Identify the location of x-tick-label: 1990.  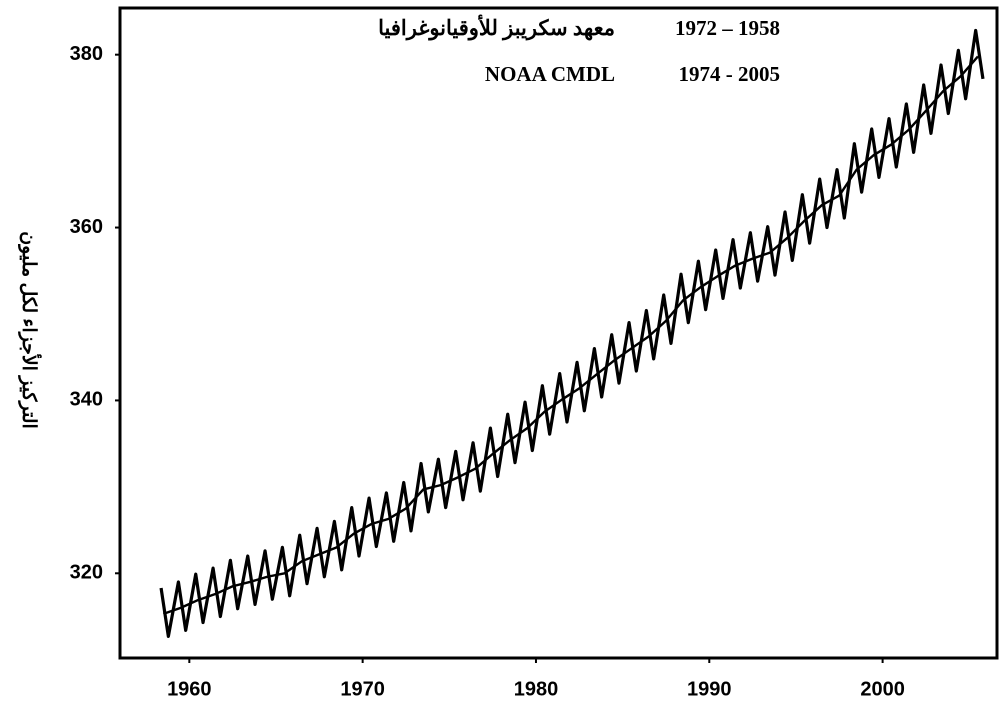
(709, 689).